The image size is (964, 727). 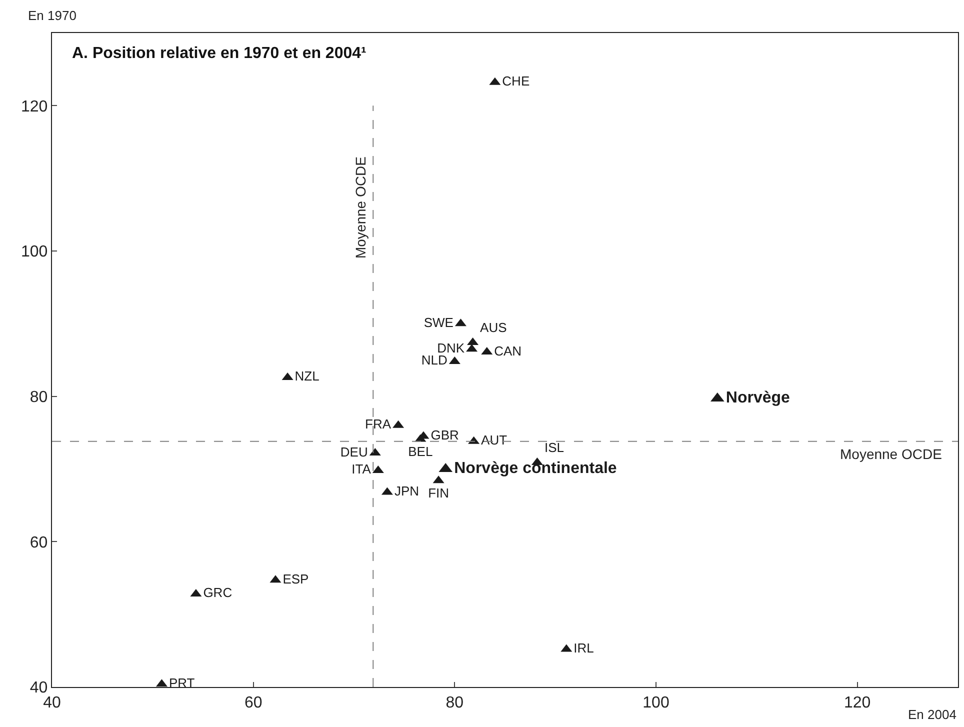 What do you see at coordinates (34, 252) in the screenshot?
I see `y-tick-label: 100` at bounding box center [34, 252].